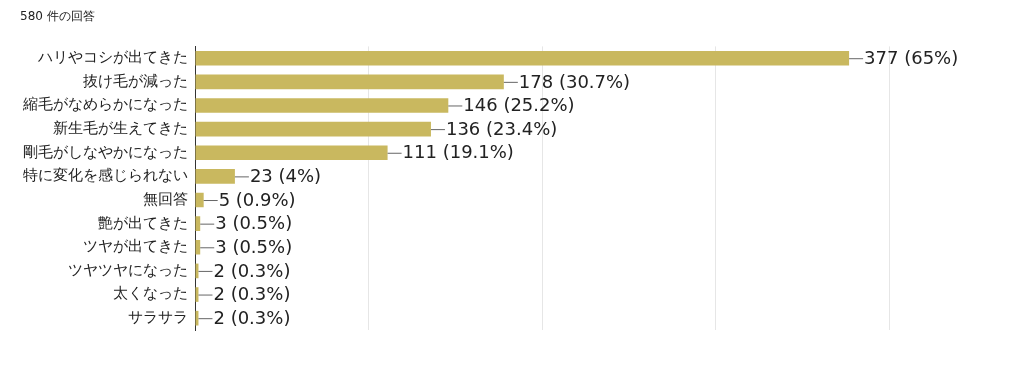  Describe the element at coordinates (285, 176) in the screenshot. I see `data-label: 23 (4%)` at that location.